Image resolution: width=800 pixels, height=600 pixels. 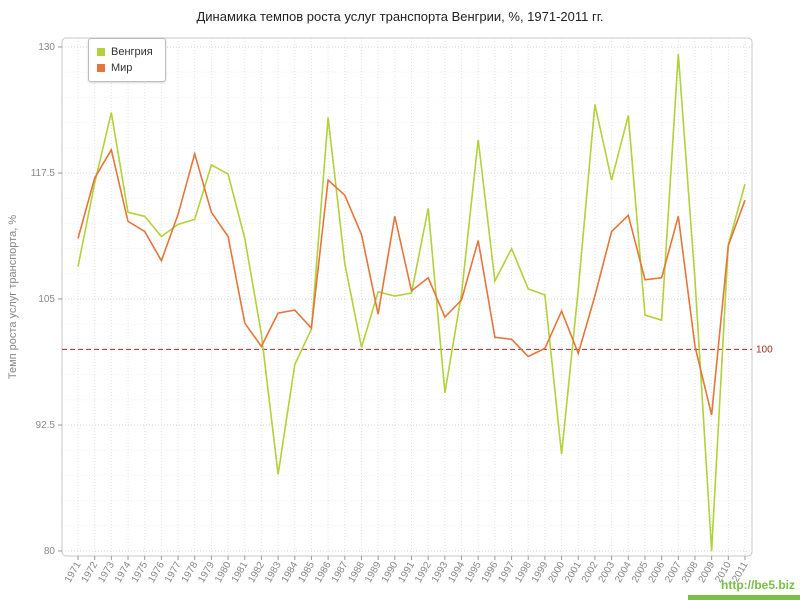 I want to click on y-tick-label: 105, so click(x=46, y=299).